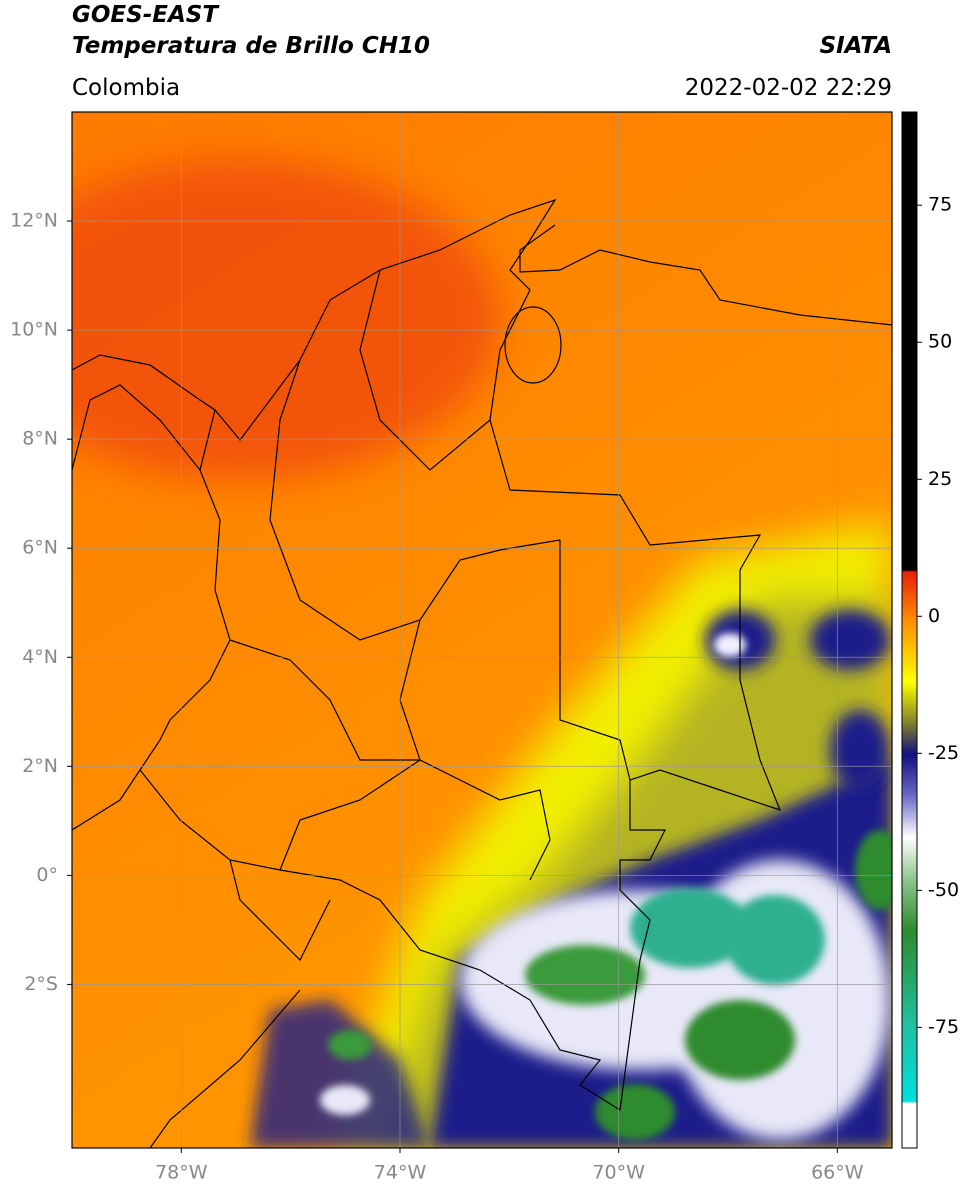  Describe the element at coordinates (126, 88) in the screenshot. I see `region: Colombia` at that location.